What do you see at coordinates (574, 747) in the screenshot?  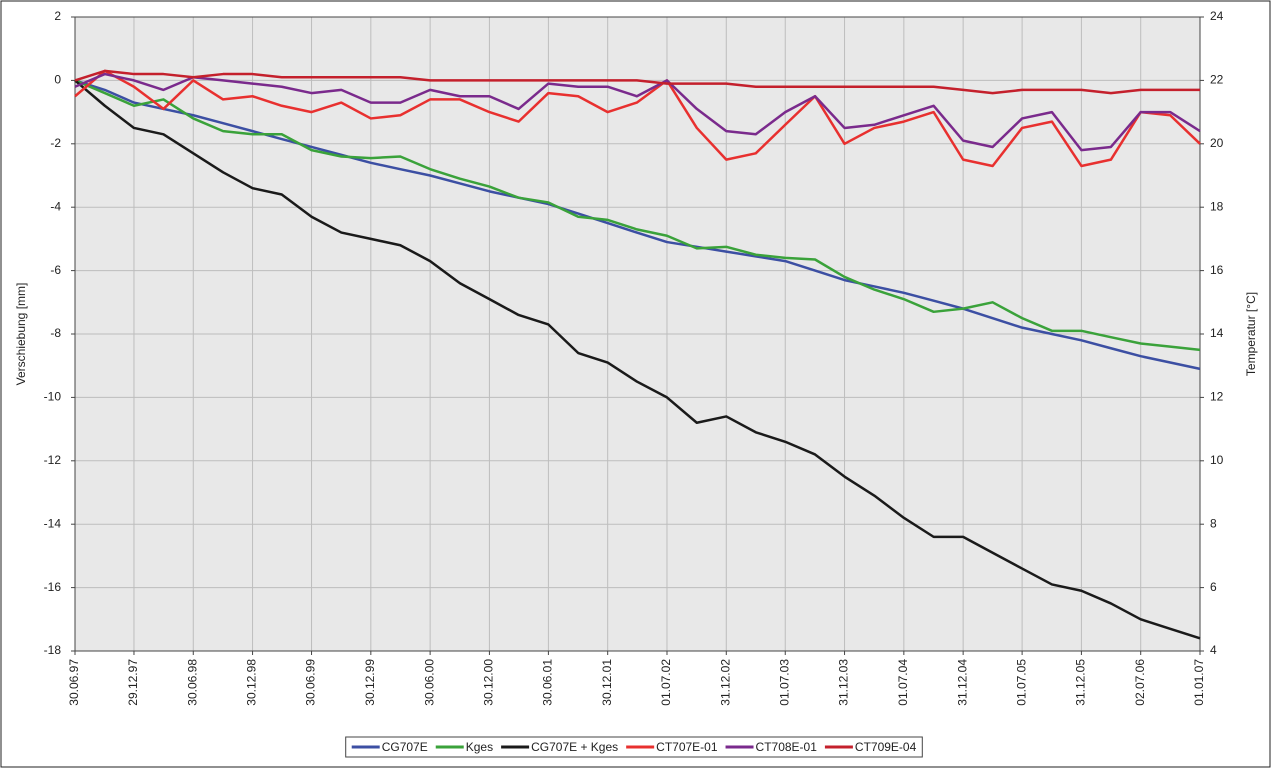 I see `legend-label: CG707E + Kges` at bounding box center [574, 747].